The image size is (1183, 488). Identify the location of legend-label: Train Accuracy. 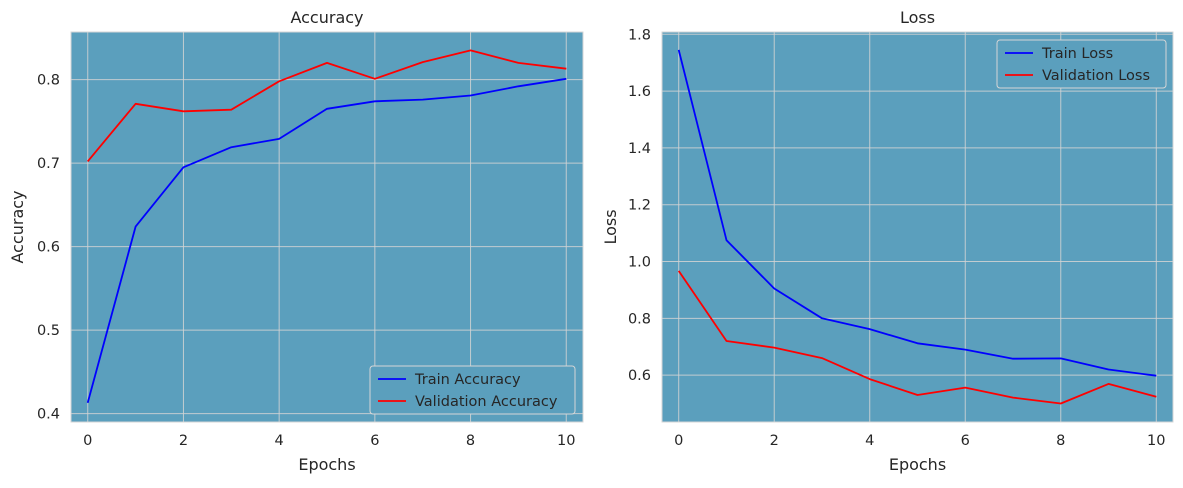
(467, 380).